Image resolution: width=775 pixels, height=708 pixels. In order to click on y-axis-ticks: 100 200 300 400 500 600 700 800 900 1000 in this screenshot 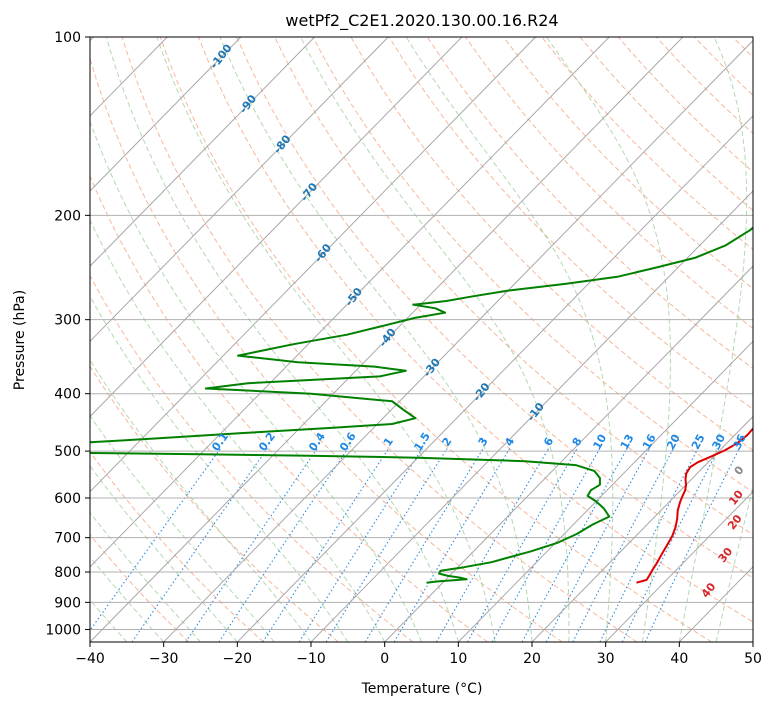, I will do `click(67, 334)`.